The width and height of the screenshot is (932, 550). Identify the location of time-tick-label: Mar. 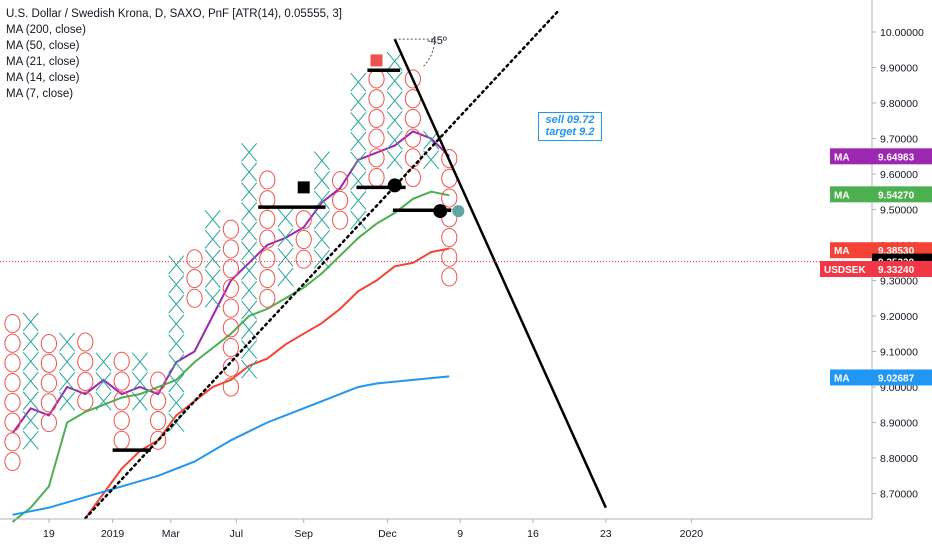
(171, 534).